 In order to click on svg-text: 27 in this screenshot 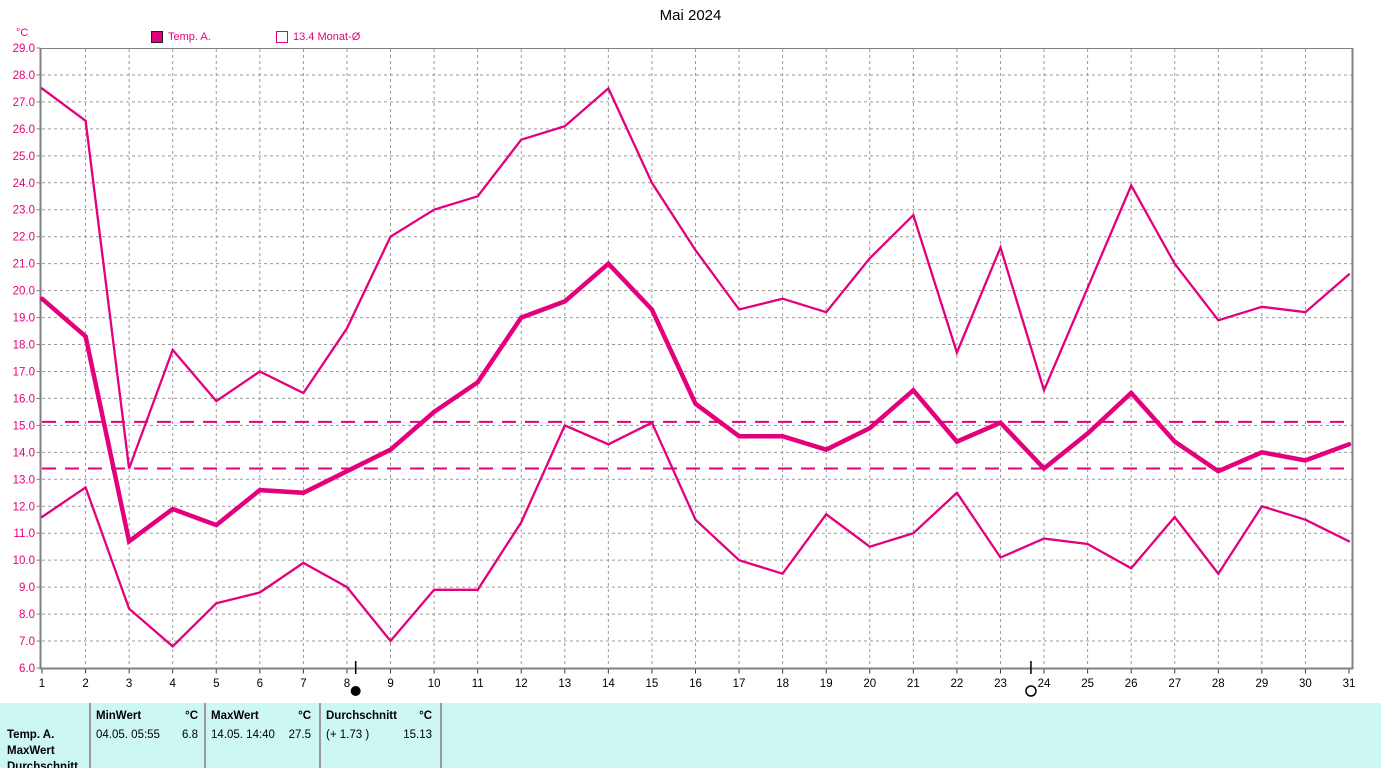, I will do `click(1174, 684)`.